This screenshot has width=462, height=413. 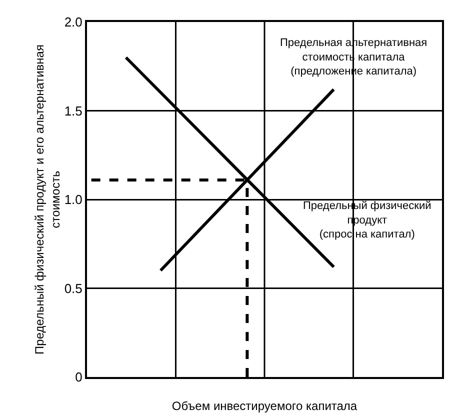 What do you see at coordinates (73, 22) in the screenshot?
I see `y-tick-label: 2.0` at bounding box center [73, 22].